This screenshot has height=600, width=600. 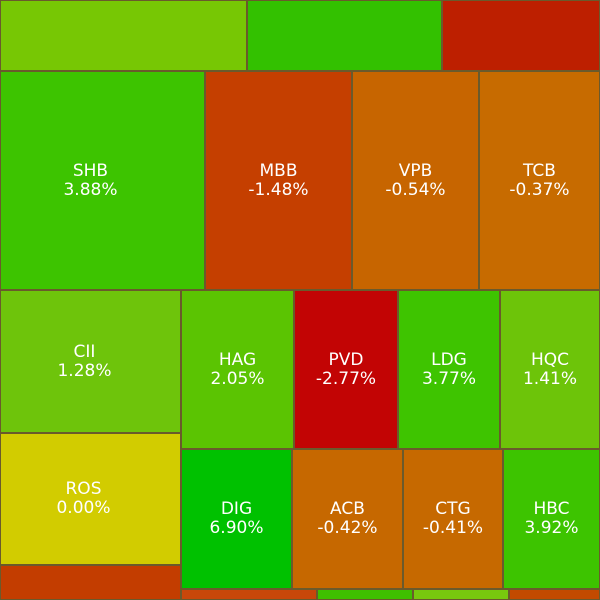 I want to click on tile-label: DIG 6.90%, so click(x=236, y=519).